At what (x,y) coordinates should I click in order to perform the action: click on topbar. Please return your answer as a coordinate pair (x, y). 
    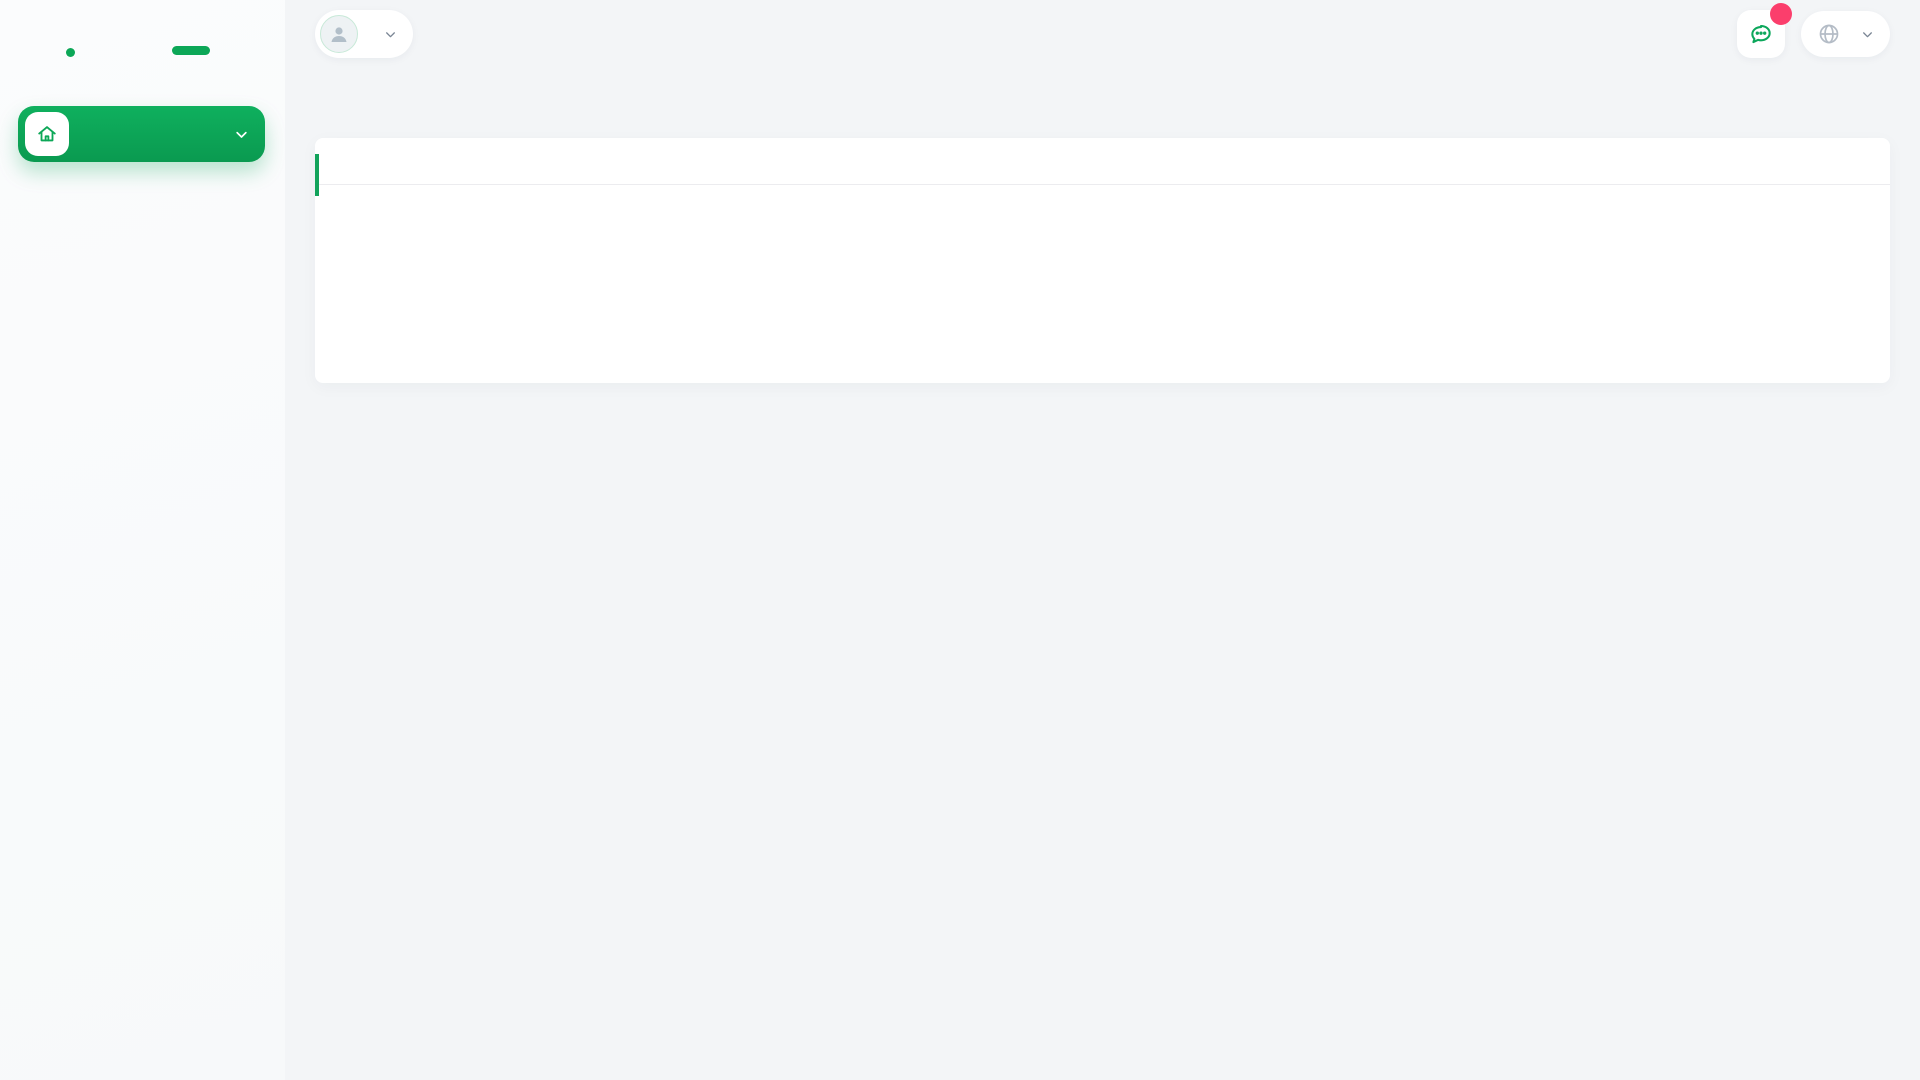
    Looking at the image, I should click on (1102, 36).